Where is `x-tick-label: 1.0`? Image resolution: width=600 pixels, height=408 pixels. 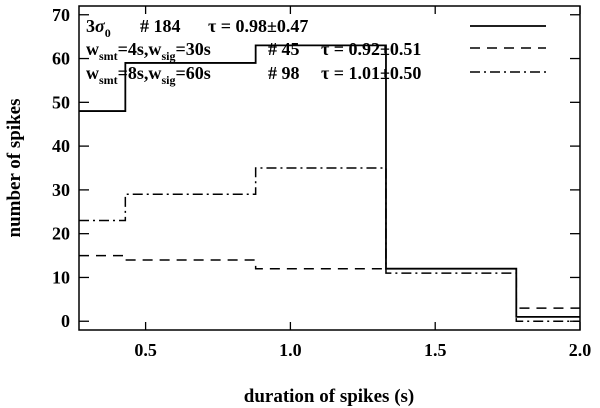
x-tick-label: 1.0 is located at coordinates (290, 350).